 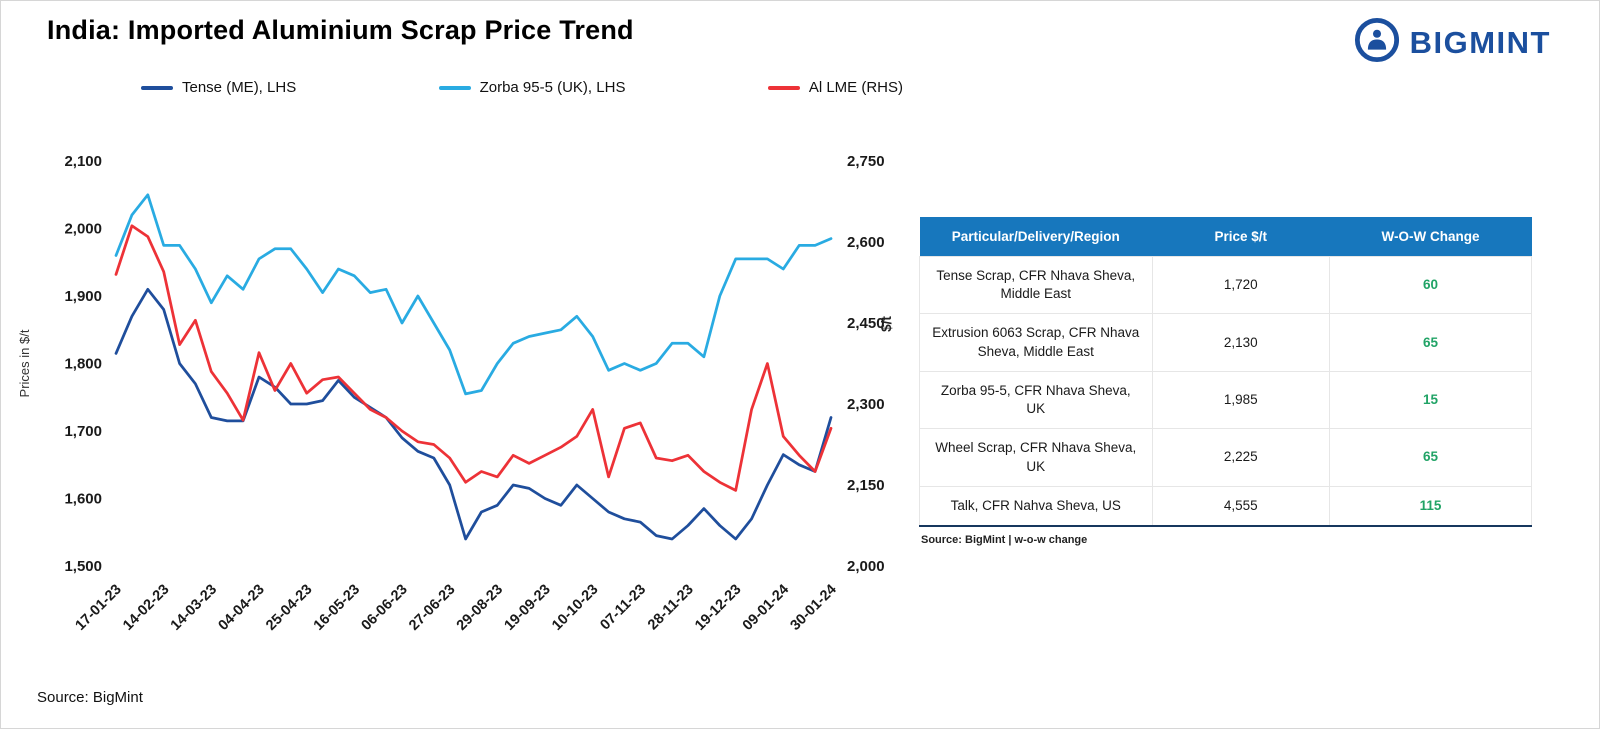 I want to click on right-axis-title: $/t, so click(x=886, y=324).